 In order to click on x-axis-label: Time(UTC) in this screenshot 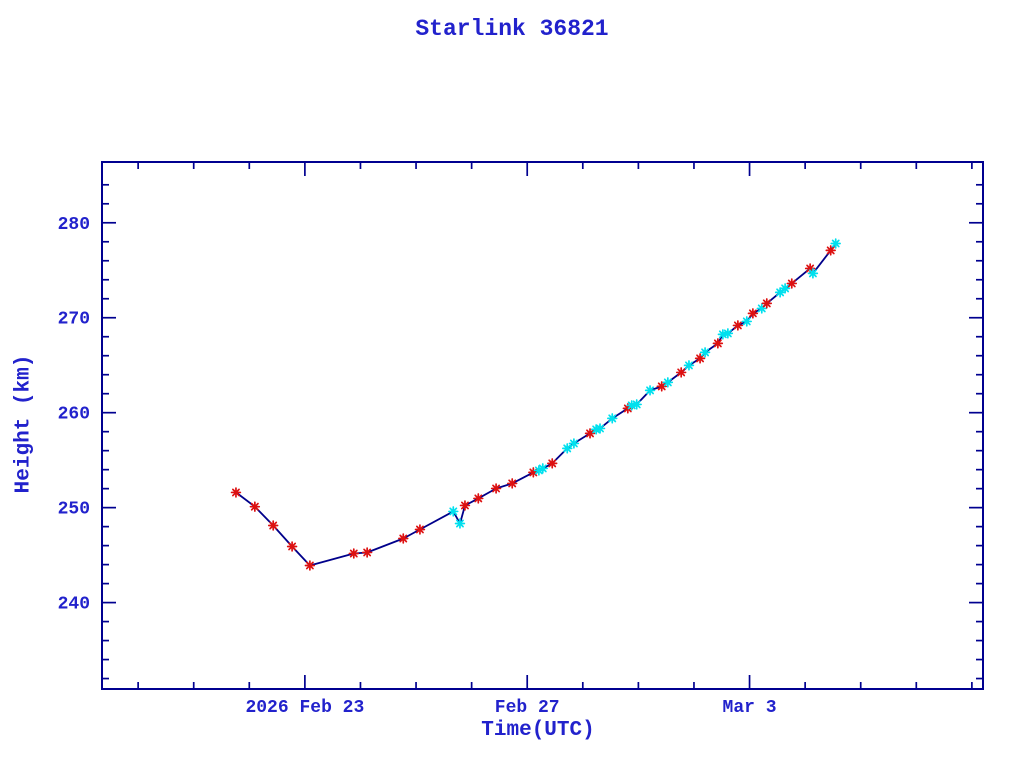, I will do `click(538, 730)`.